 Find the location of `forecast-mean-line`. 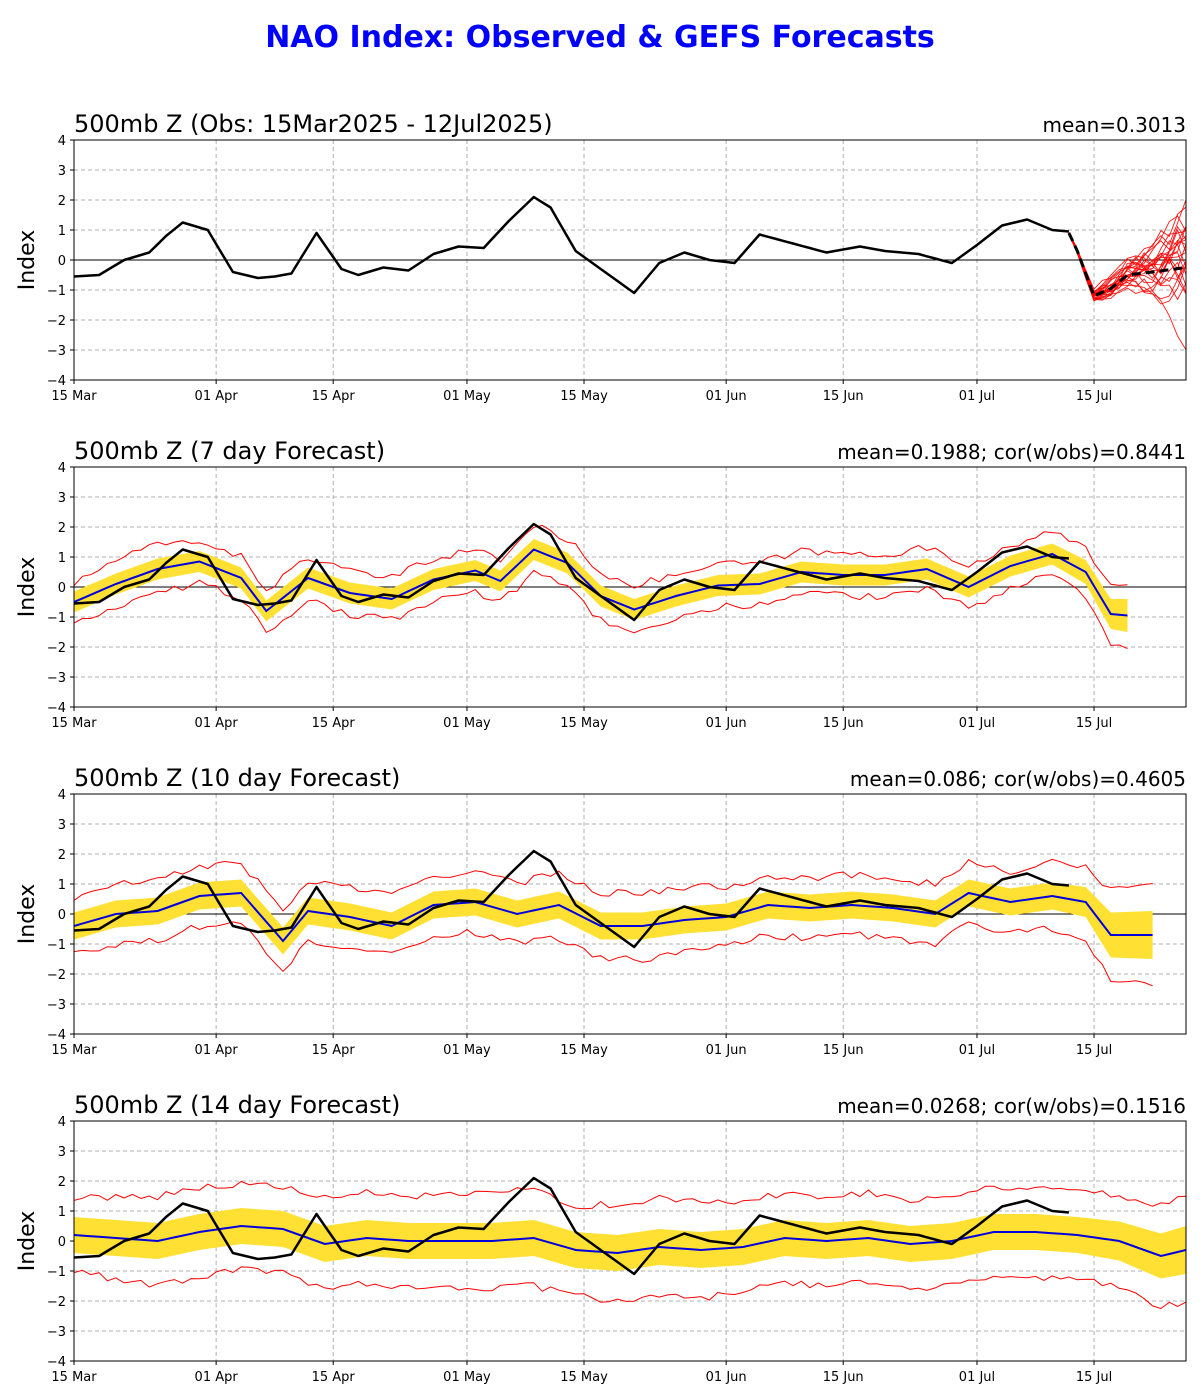

forecast-mean-line is located at coordinates (1126, 265).